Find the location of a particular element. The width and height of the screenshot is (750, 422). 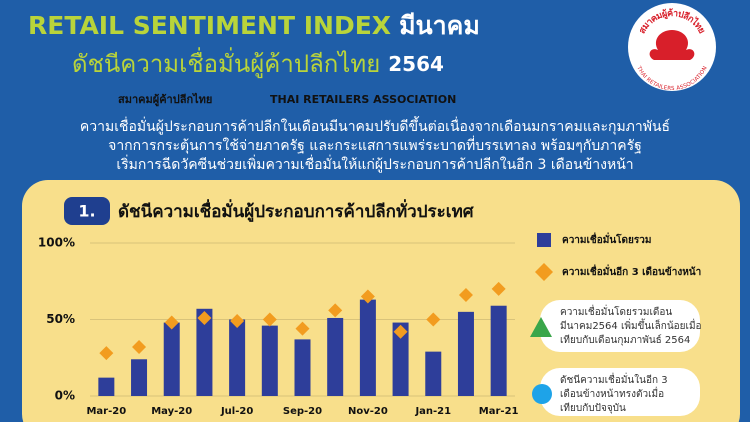

title: RETAIL SENTIMENT INDEX มีนาคม is located at coordinates (254, 25).